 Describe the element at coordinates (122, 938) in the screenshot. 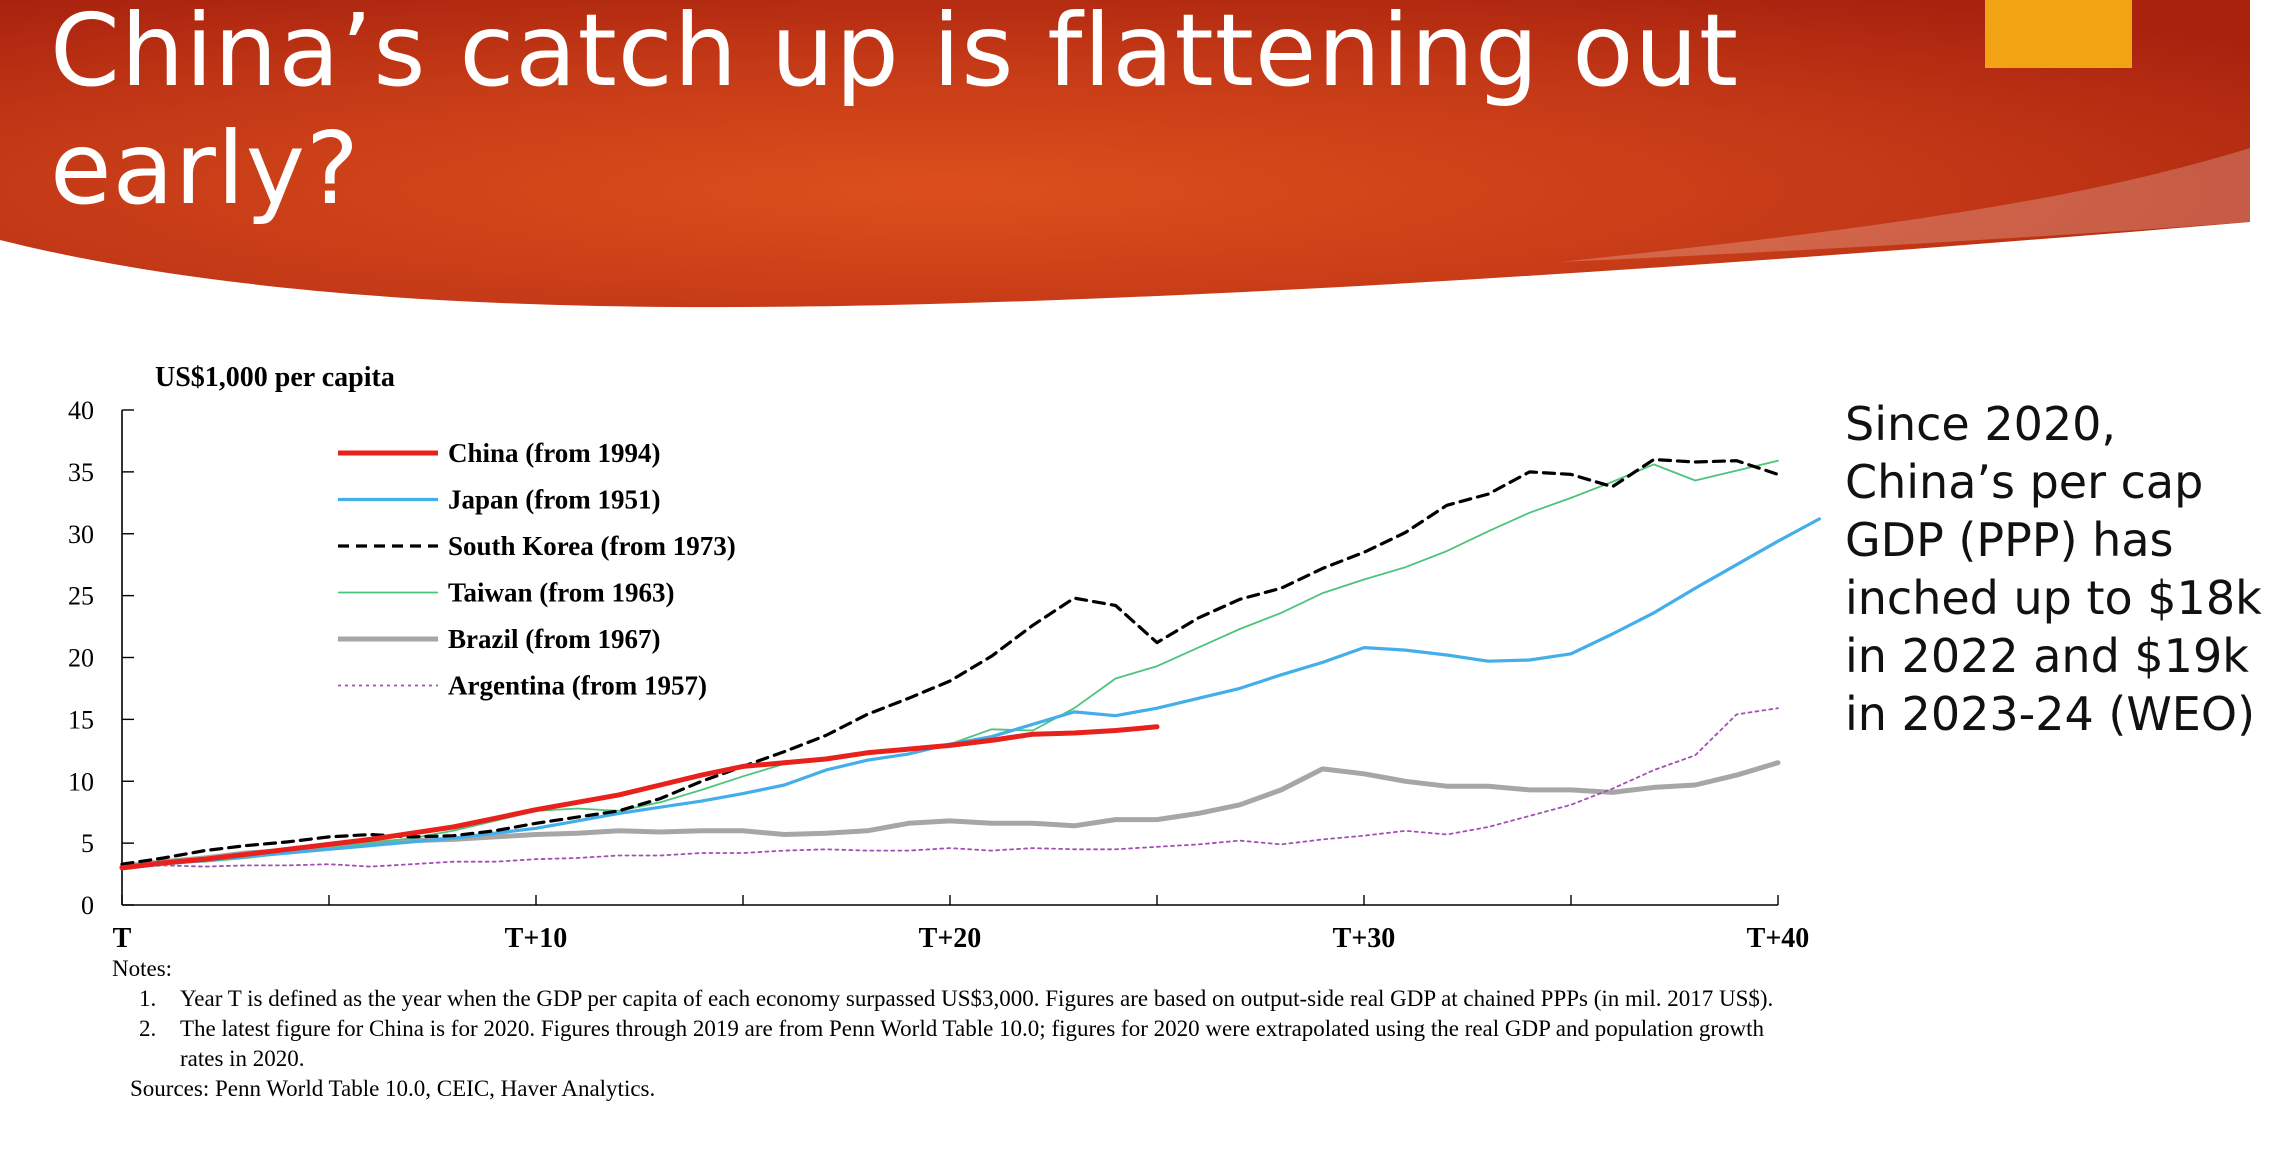

I see `x-tick-label: T` at that location.